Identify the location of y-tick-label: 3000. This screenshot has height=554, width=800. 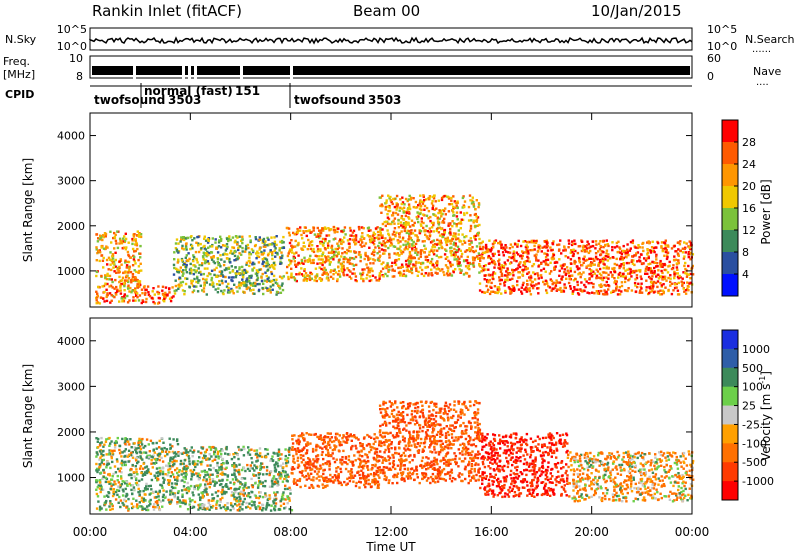
(71, 181).